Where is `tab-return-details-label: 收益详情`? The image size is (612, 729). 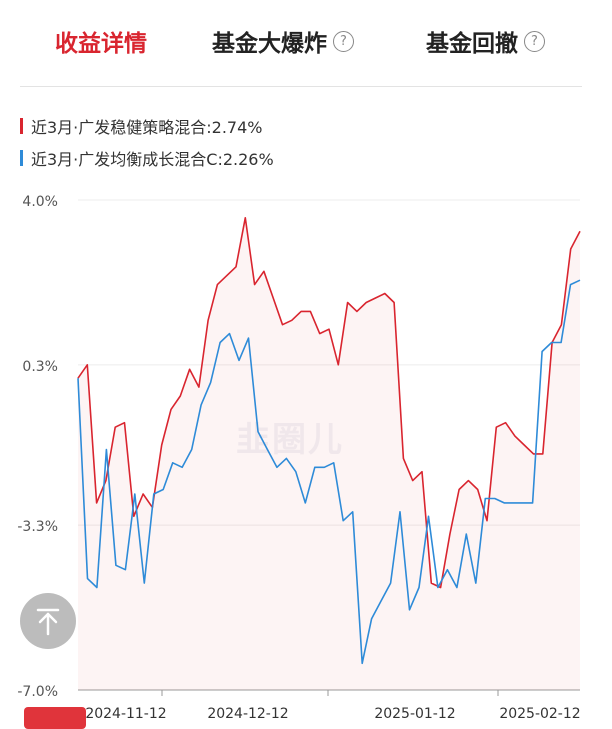
tab-return-details-label: 收益详情 is located at coordinates (101, 44).